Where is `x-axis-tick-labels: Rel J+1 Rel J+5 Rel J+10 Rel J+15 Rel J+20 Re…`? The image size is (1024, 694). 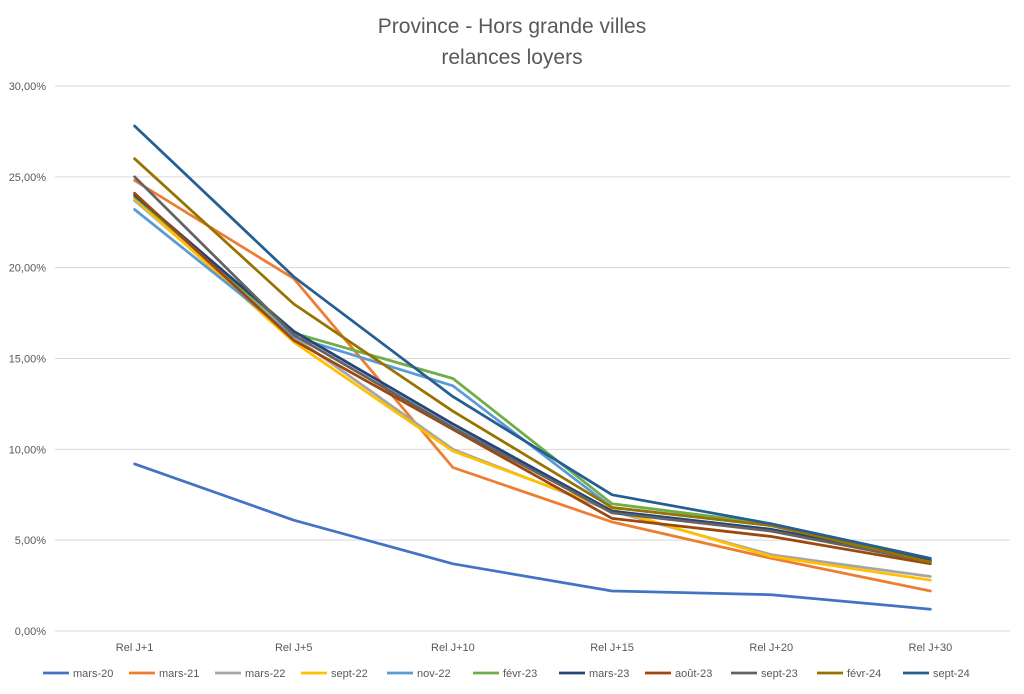
x-axis-tick-labels: Rel J+1 Rel J+5 Rel J+10 Rel J+15 Rel J+20 Re… is located at coordinates (534, 648).